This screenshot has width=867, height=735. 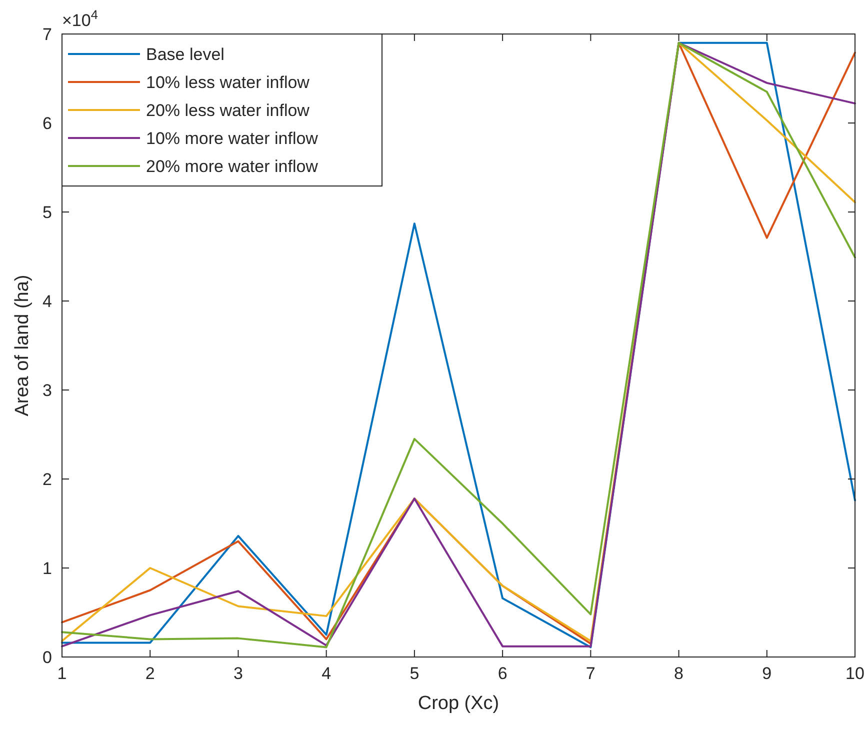 What do you see at coordinates (22, 345) in the screenshot?
I see `y-axis-title: Area of land (ha)` at bounding box center [22, 345].